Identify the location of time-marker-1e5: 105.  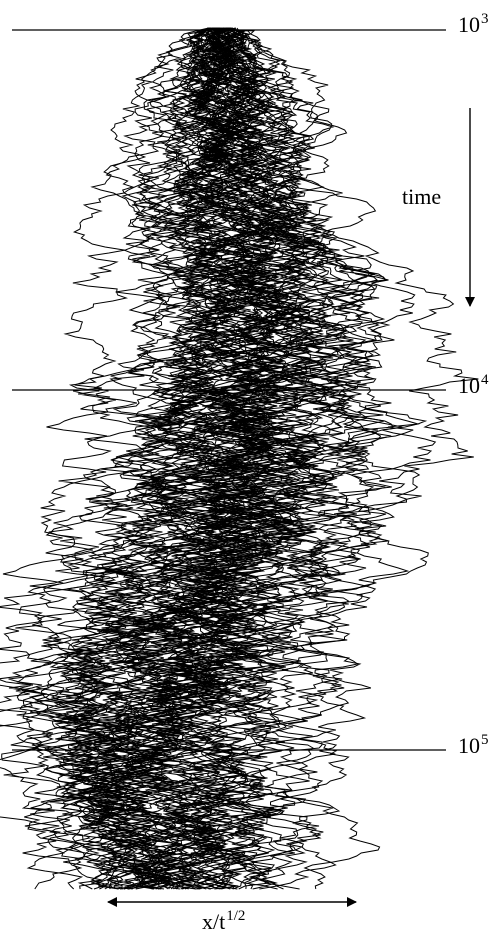
(473, 745).